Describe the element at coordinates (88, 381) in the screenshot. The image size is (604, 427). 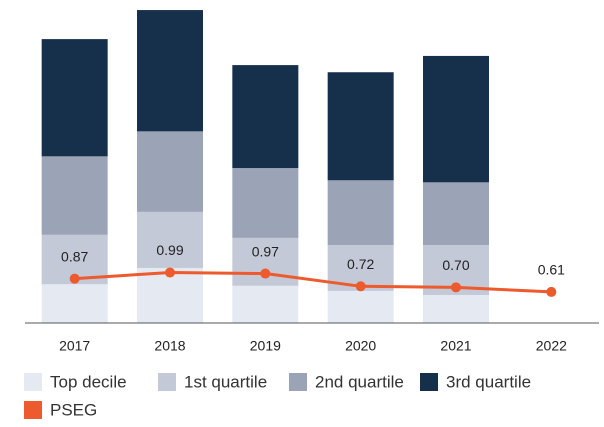
I see `legend-label: Top decile` at that location.